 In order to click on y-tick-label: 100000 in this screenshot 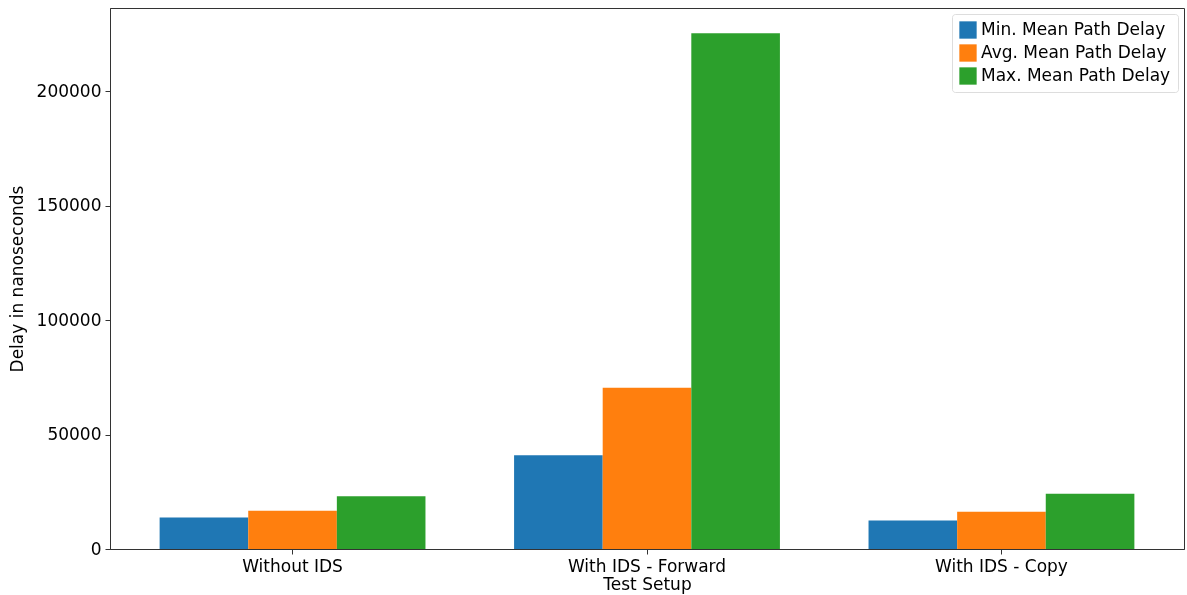, I will do `click(69, 319)`.